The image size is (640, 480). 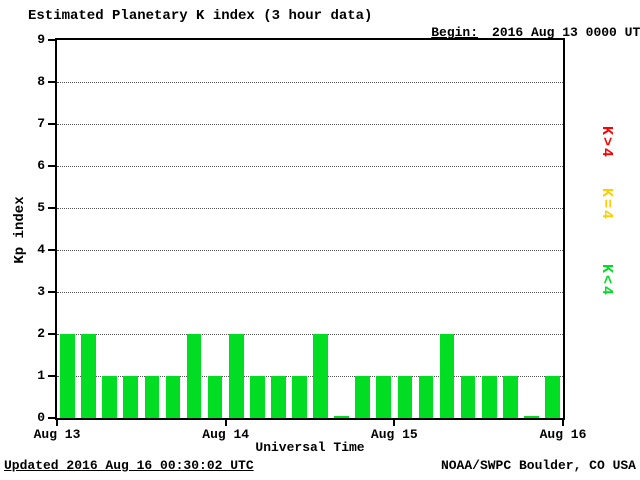 I want to click on x-tick-label: Aug 13, so click(x=57, y=434).